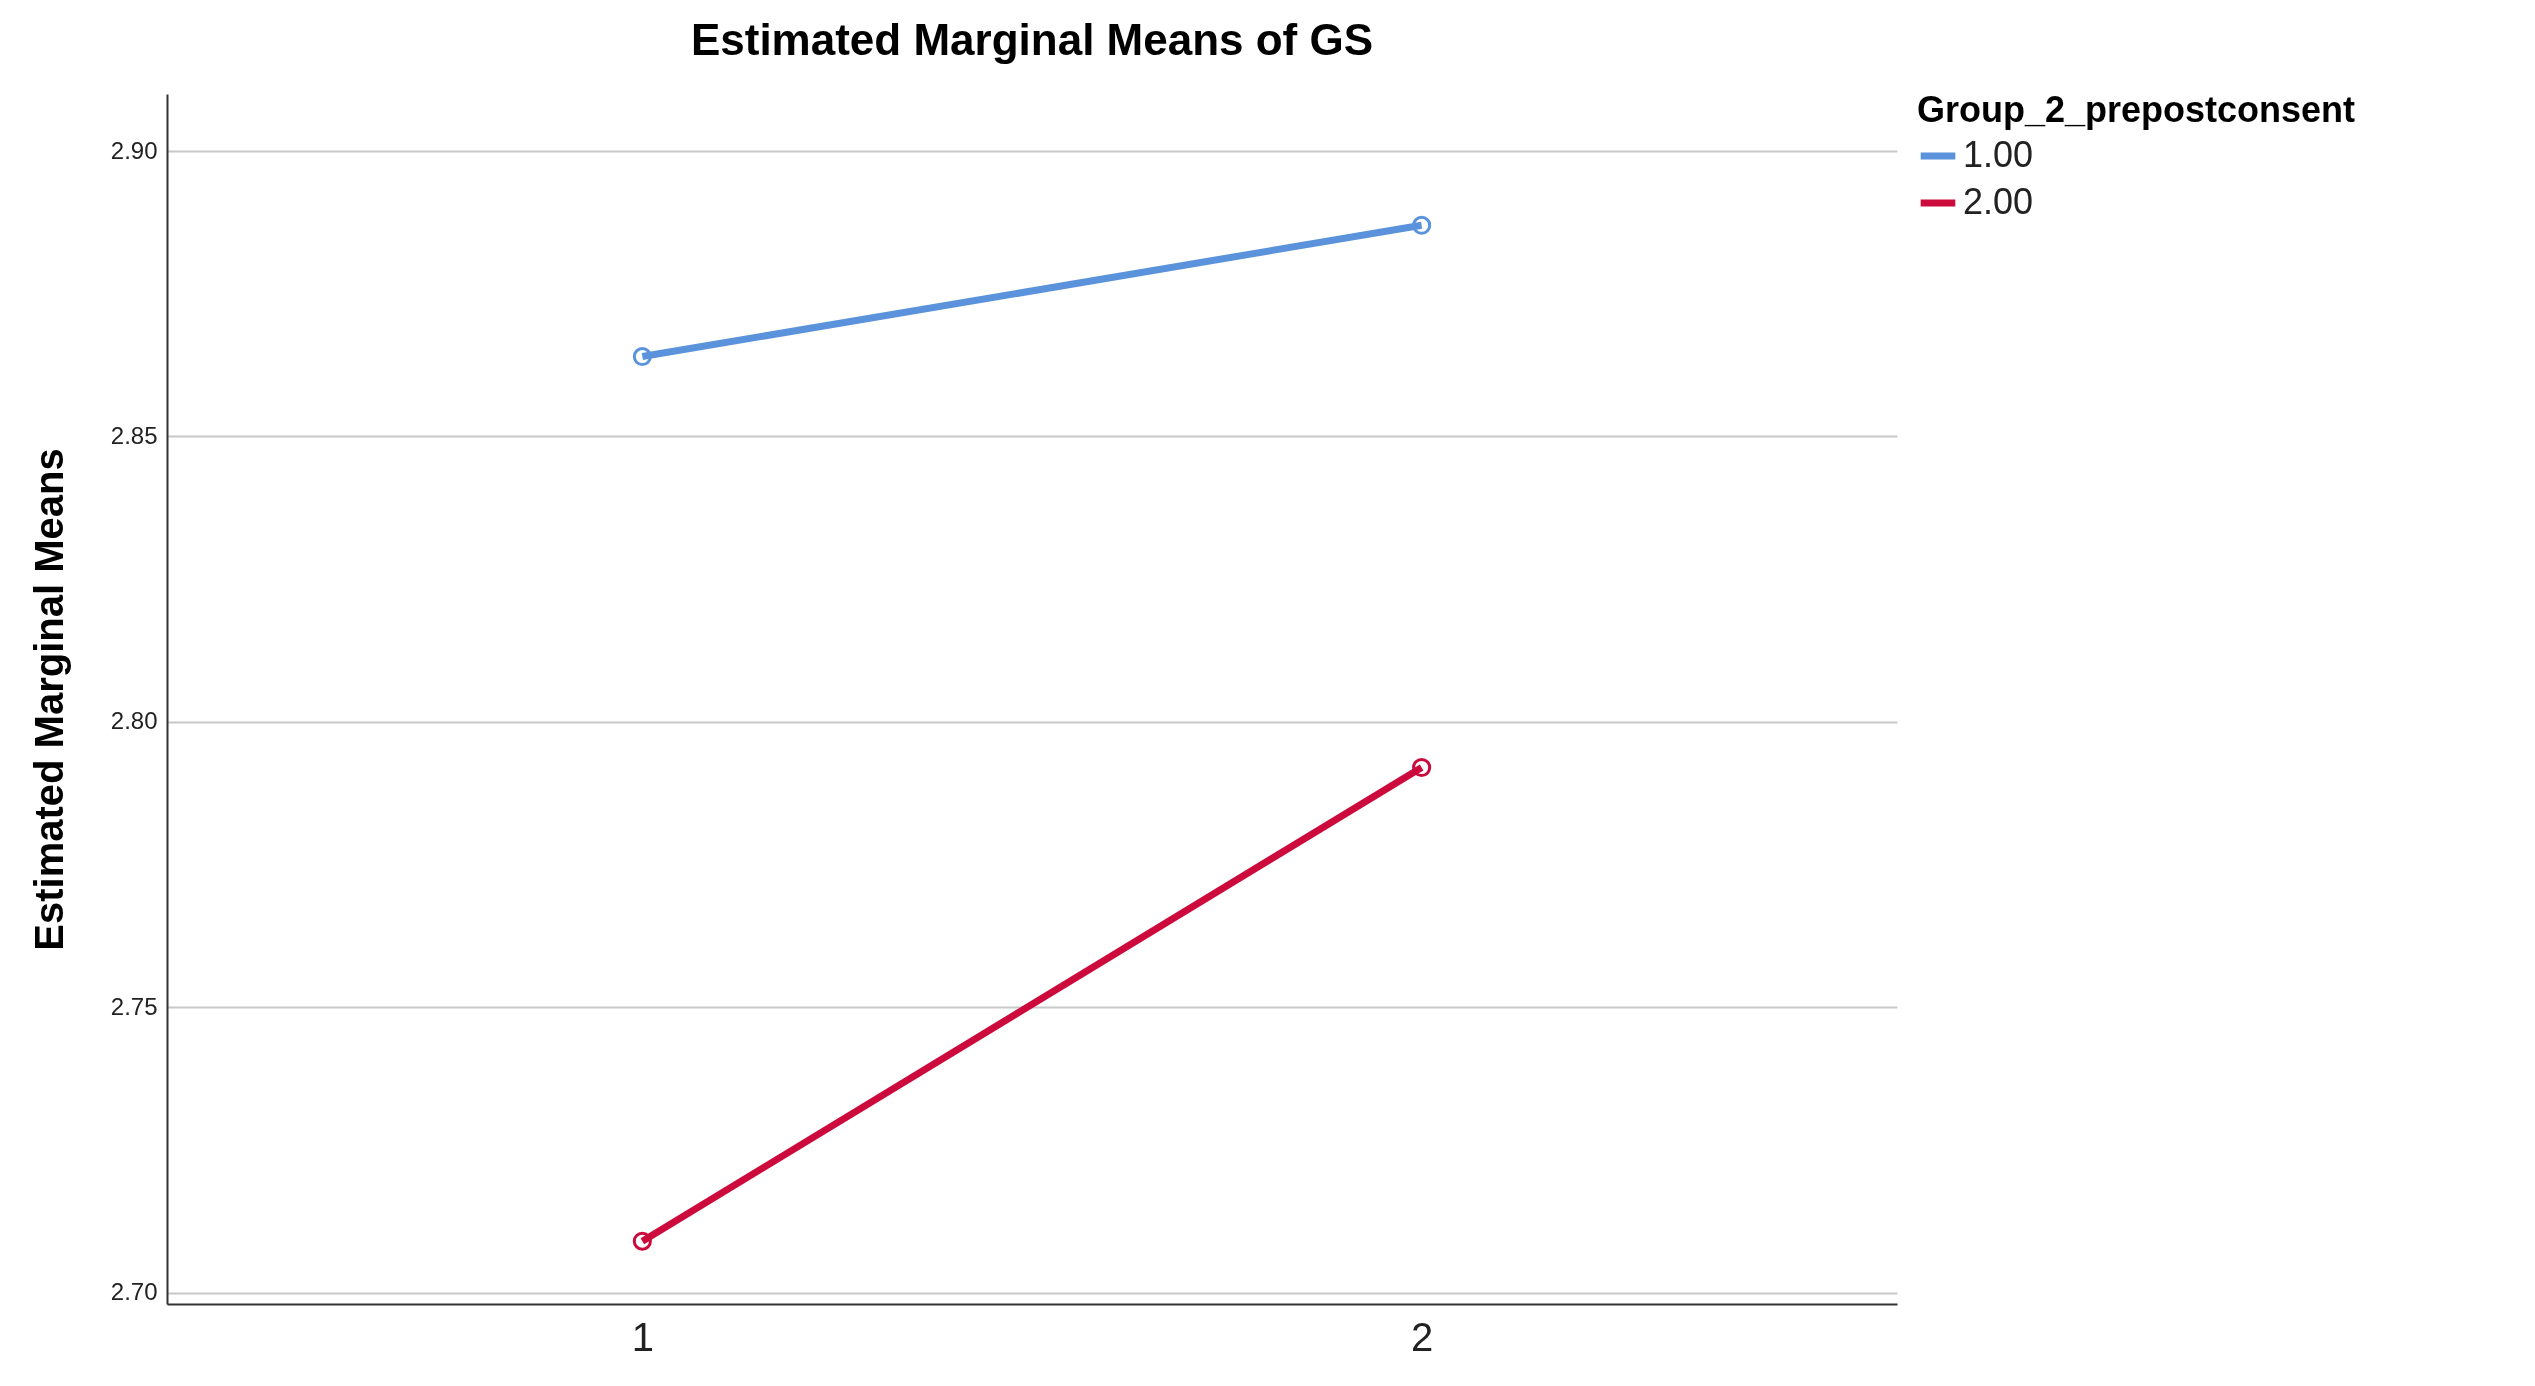  What do you see at coordinates (2136, 109) in the screenshot?
I see `legend-title: Group_2_prepostconsent` at bounding box center [2136, 109].